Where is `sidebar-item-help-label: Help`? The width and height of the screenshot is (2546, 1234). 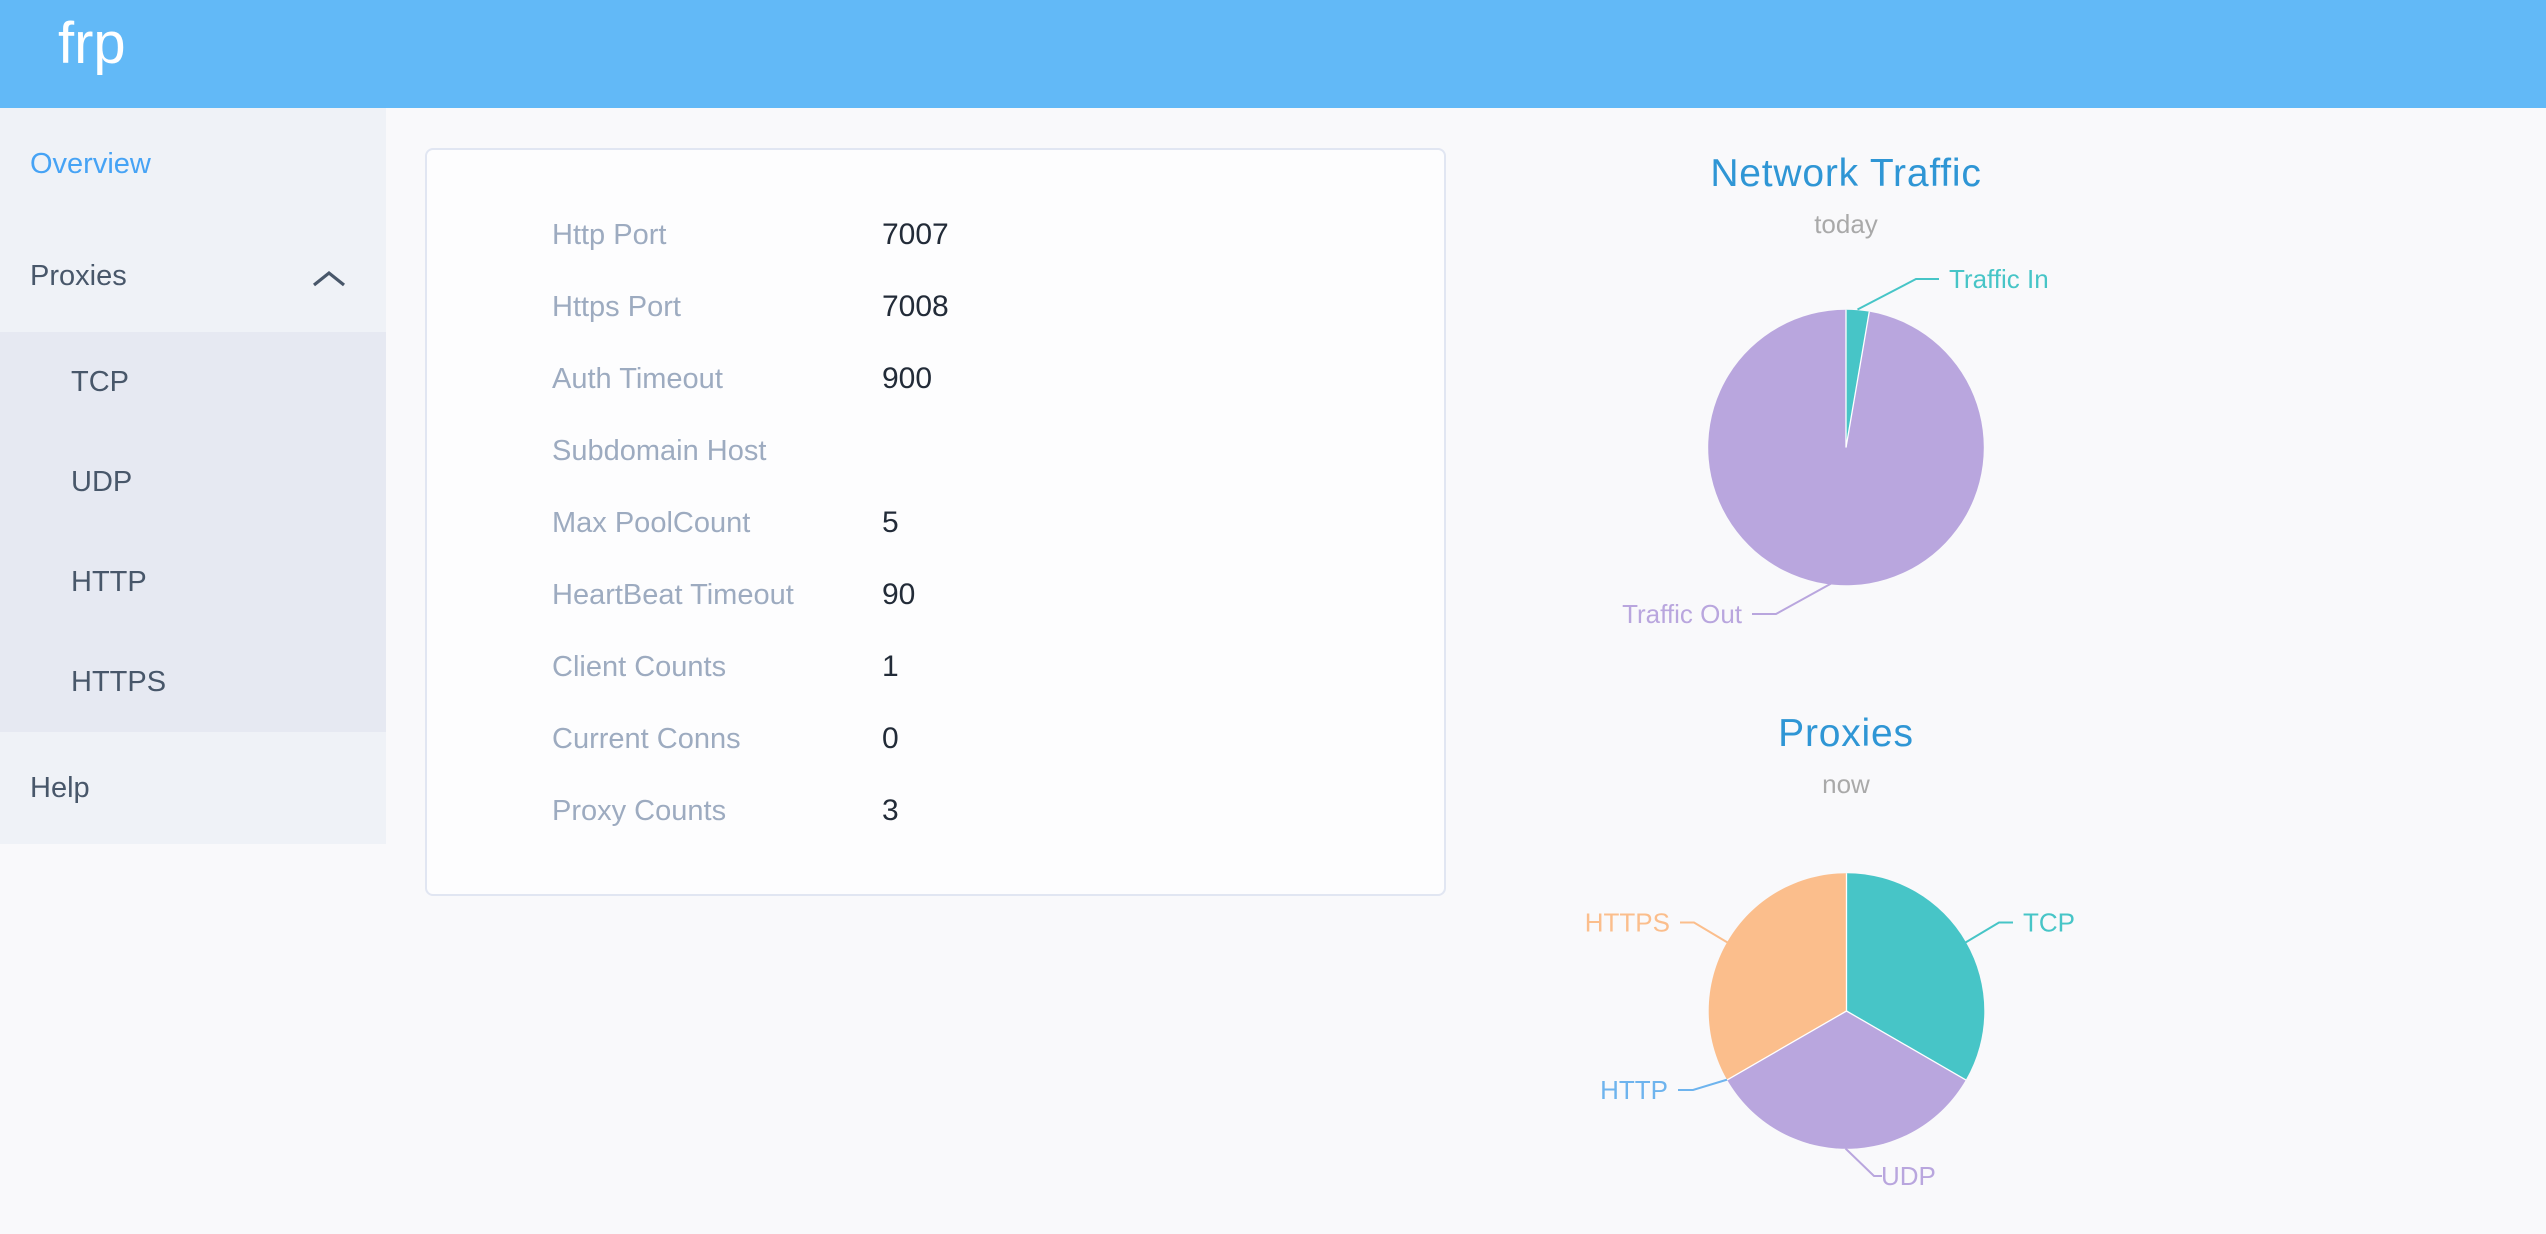 sidebar-item-help-label: Help is located at coordinates (60, 788).